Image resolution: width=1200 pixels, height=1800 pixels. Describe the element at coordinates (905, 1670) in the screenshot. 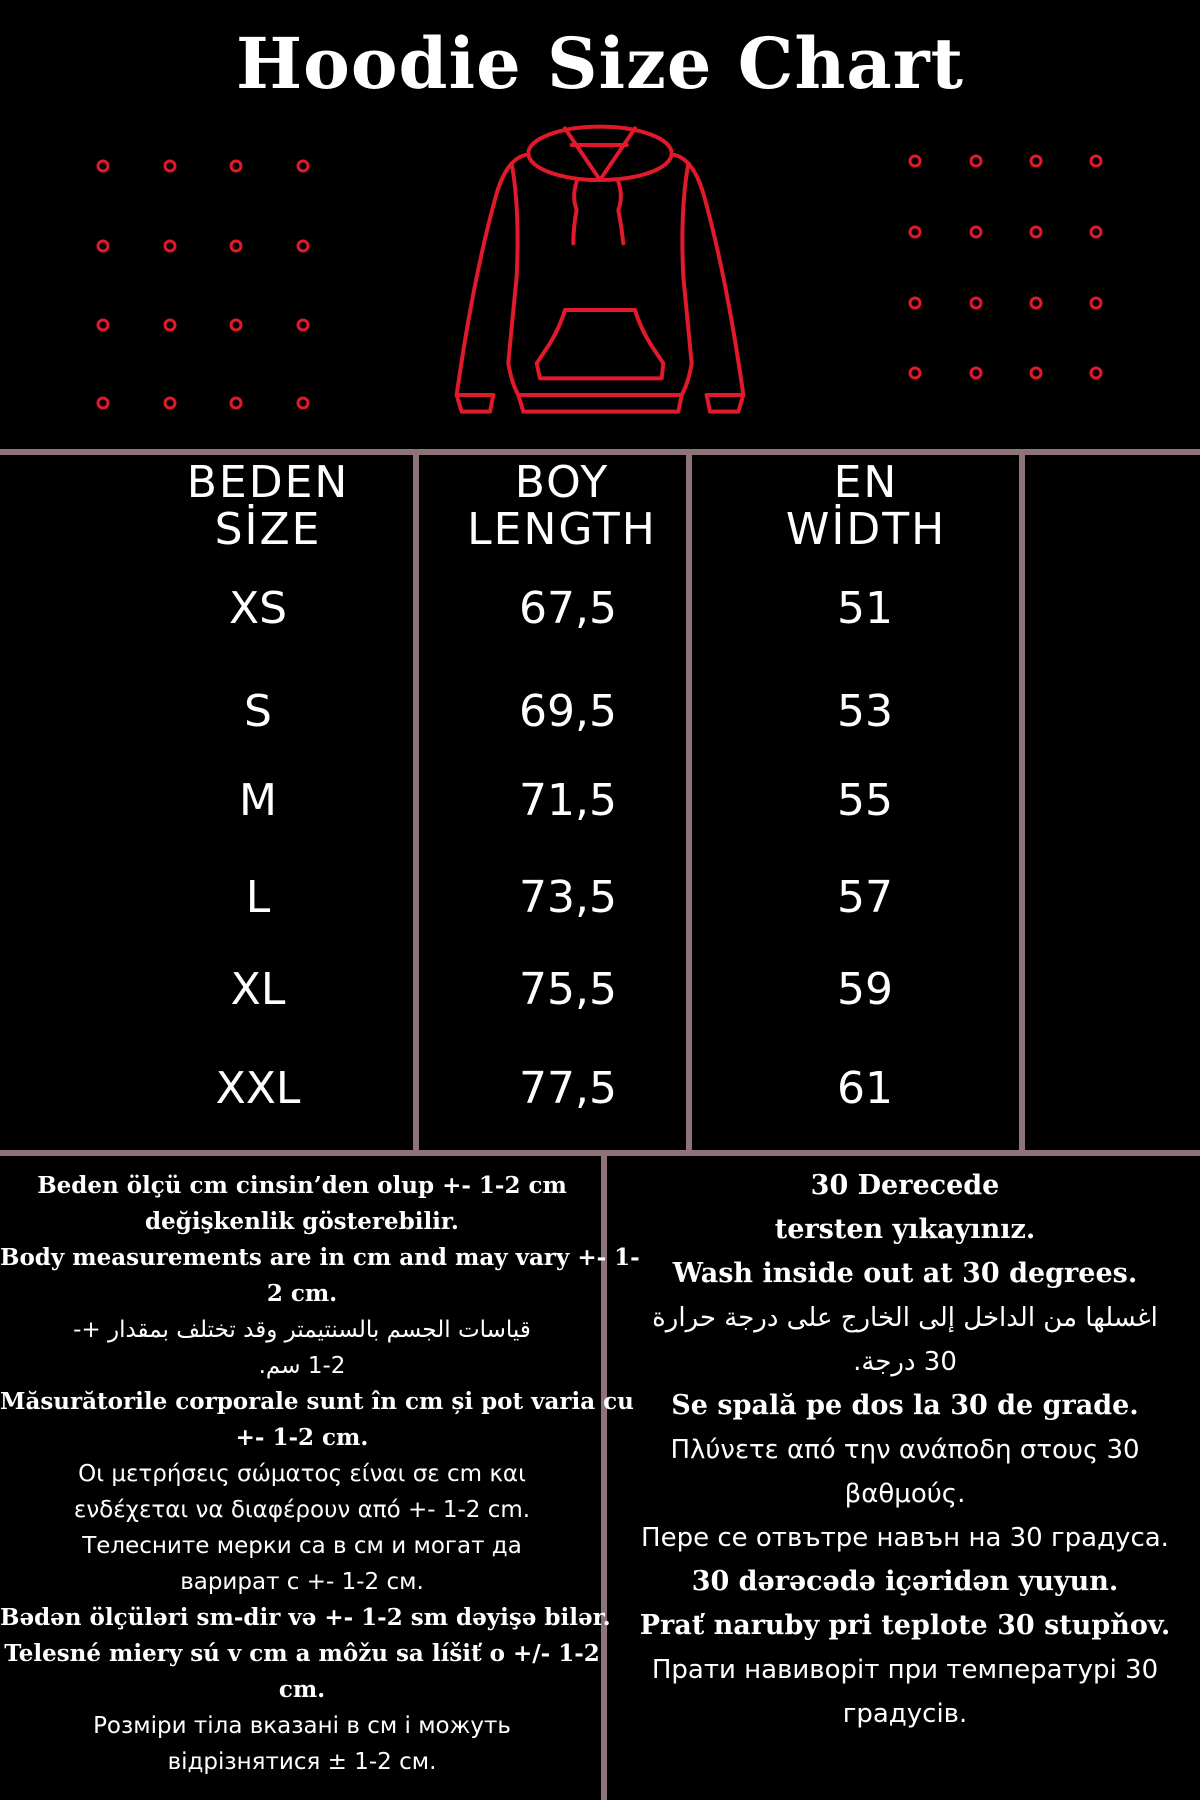

I see `note-line: Прати навиворіт при температурі 30` at that location.